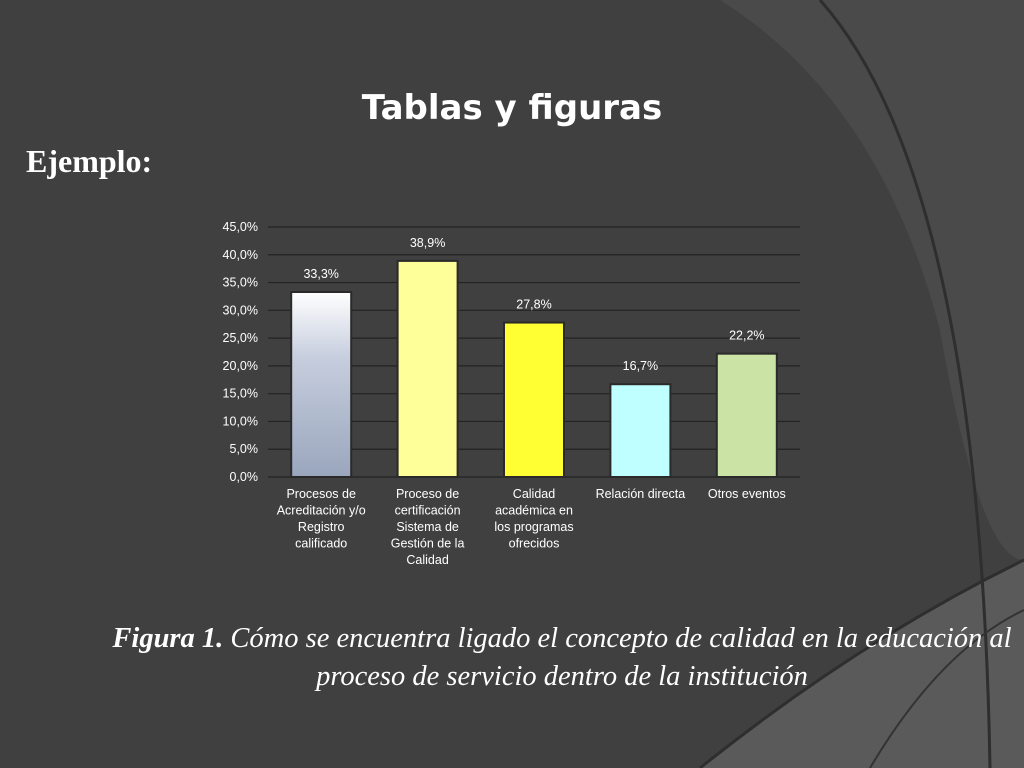 The width and height of the screenshot is (1024, 768). I want to click on y-tick-label: 5,0%, so click(244, 449).